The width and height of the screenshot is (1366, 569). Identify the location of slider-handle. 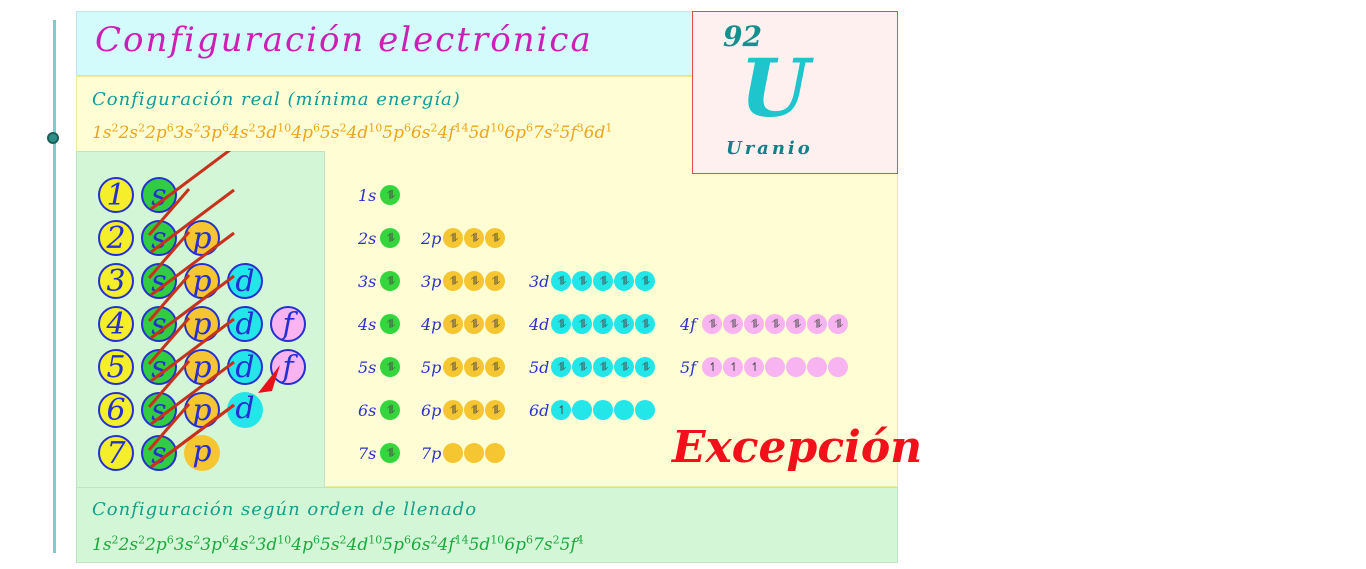
(53, 138).